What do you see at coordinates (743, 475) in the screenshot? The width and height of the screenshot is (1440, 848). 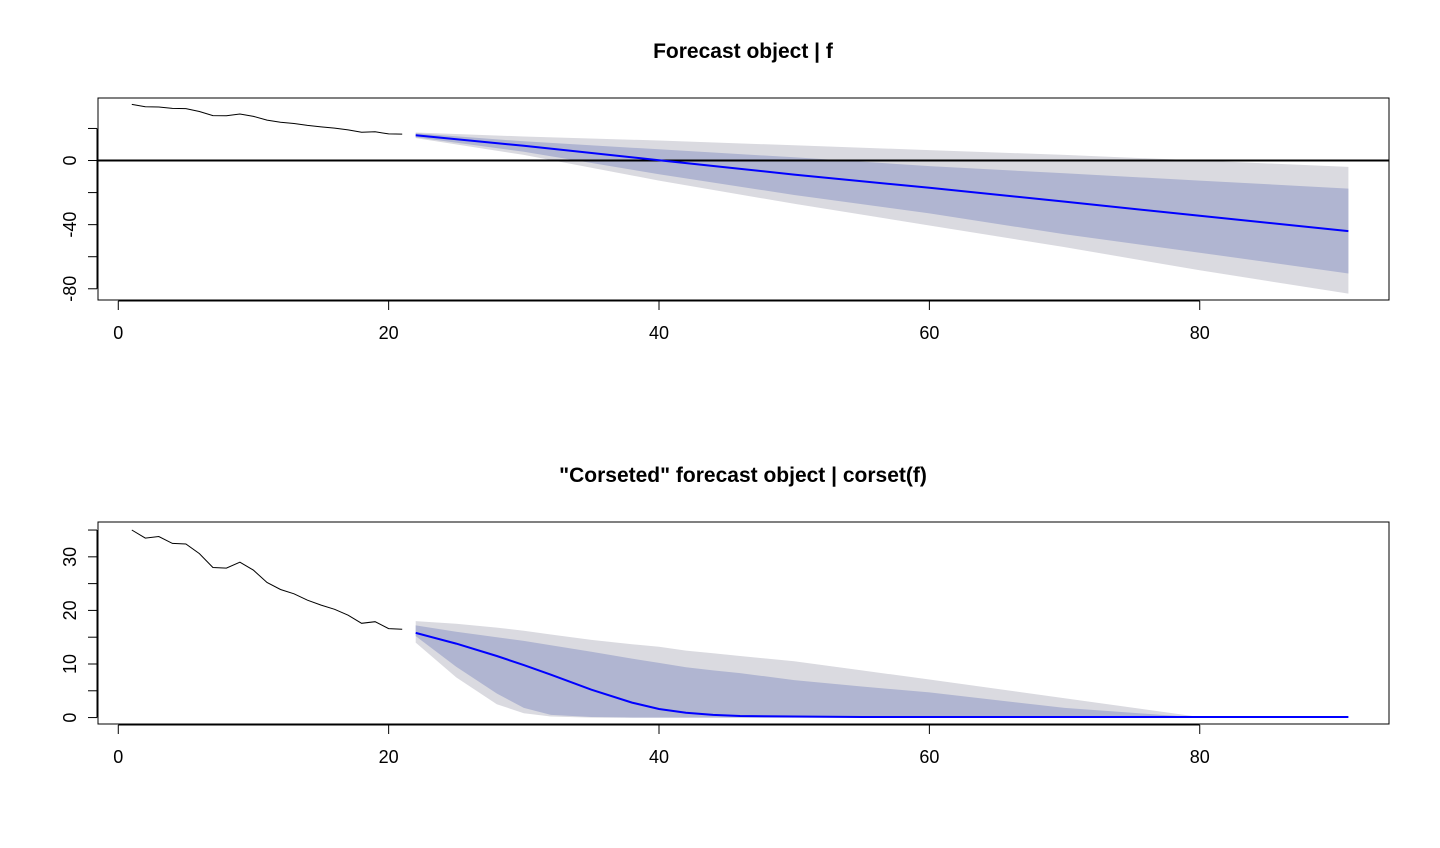 I see `chart-title: "Corseted" forecast object | corset(f)` at bounding box center [743, 475].